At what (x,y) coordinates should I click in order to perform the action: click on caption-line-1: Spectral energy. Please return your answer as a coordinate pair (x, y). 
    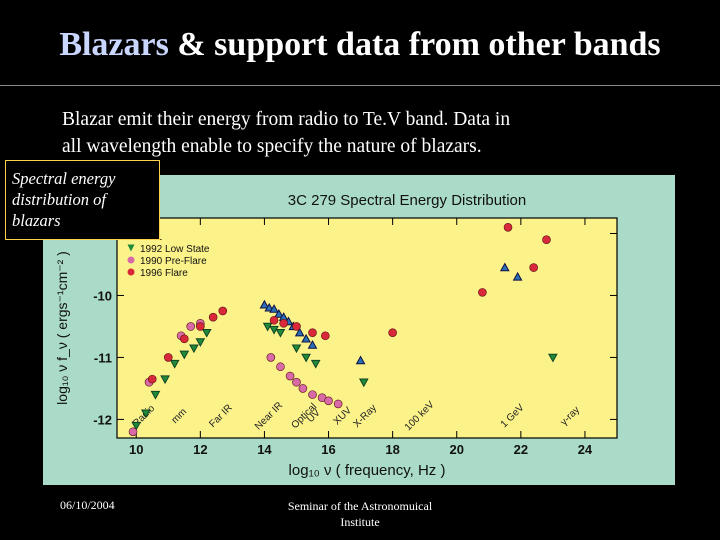
    Looking at the image, I should click on (64, 178).